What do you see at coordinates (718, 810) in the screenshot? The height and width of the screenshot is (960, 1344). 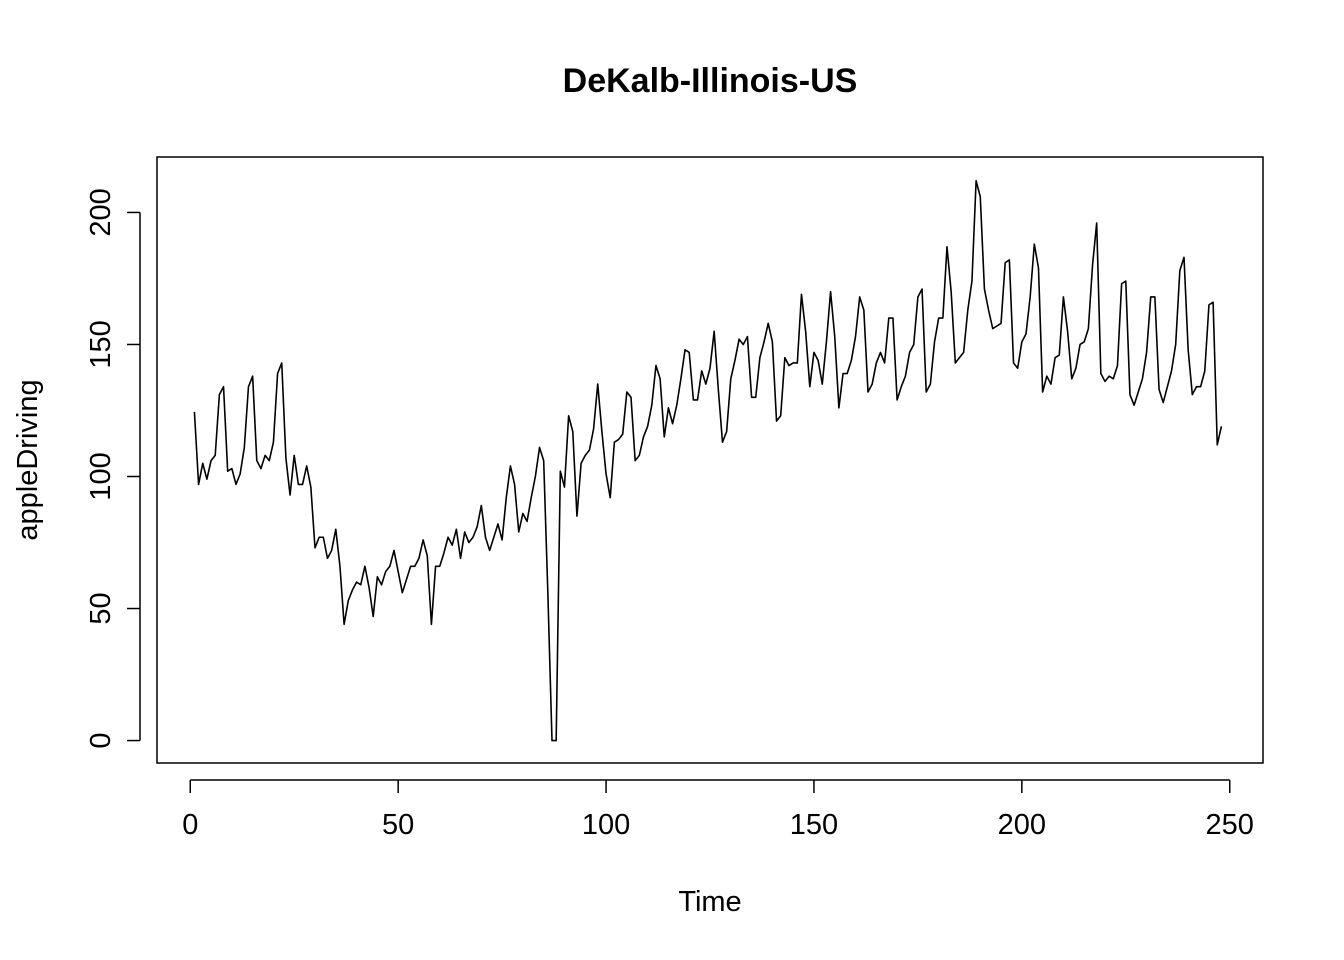 I see `x-axis: 0 50 100 150 200 250` at bounding box center [718, 810].